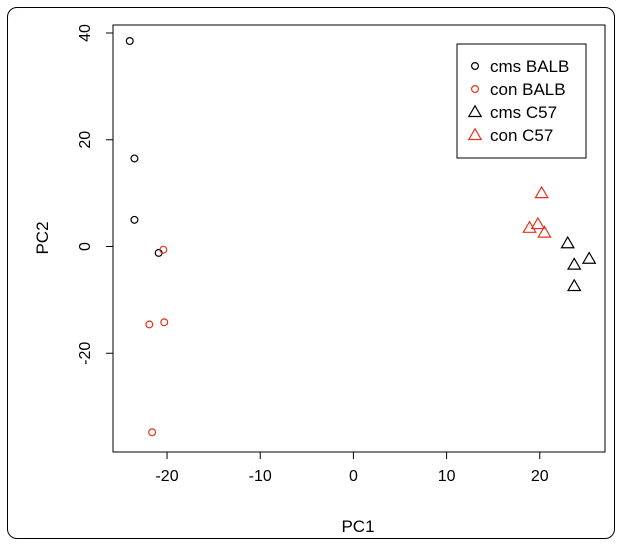 This screenshot has width=623, height=546. What do you see at coordinates (85, 246) in the screenshot?
I see `y-tick-label: 0` at bounding box center [85, 246].